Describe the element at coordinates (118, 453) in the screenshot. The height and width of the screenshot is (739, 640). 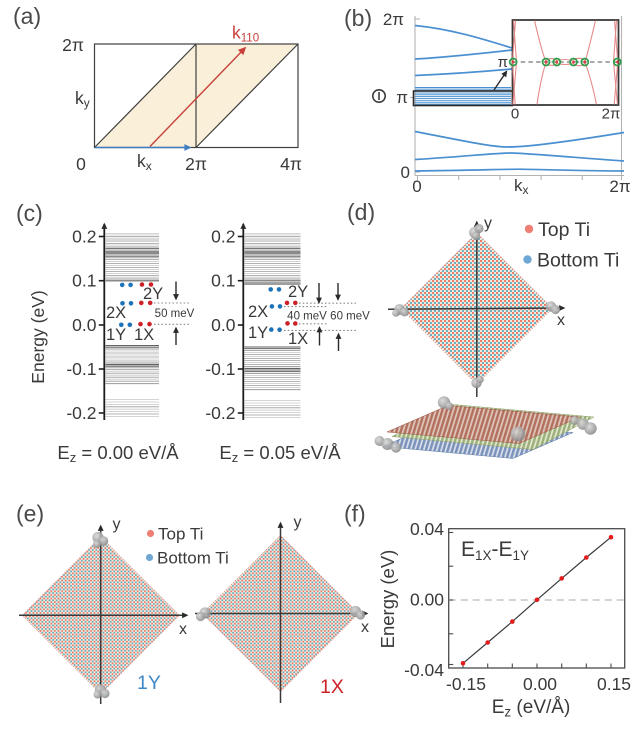
I see `svg-text: Ez = 0.00 eV/Å` at that location.